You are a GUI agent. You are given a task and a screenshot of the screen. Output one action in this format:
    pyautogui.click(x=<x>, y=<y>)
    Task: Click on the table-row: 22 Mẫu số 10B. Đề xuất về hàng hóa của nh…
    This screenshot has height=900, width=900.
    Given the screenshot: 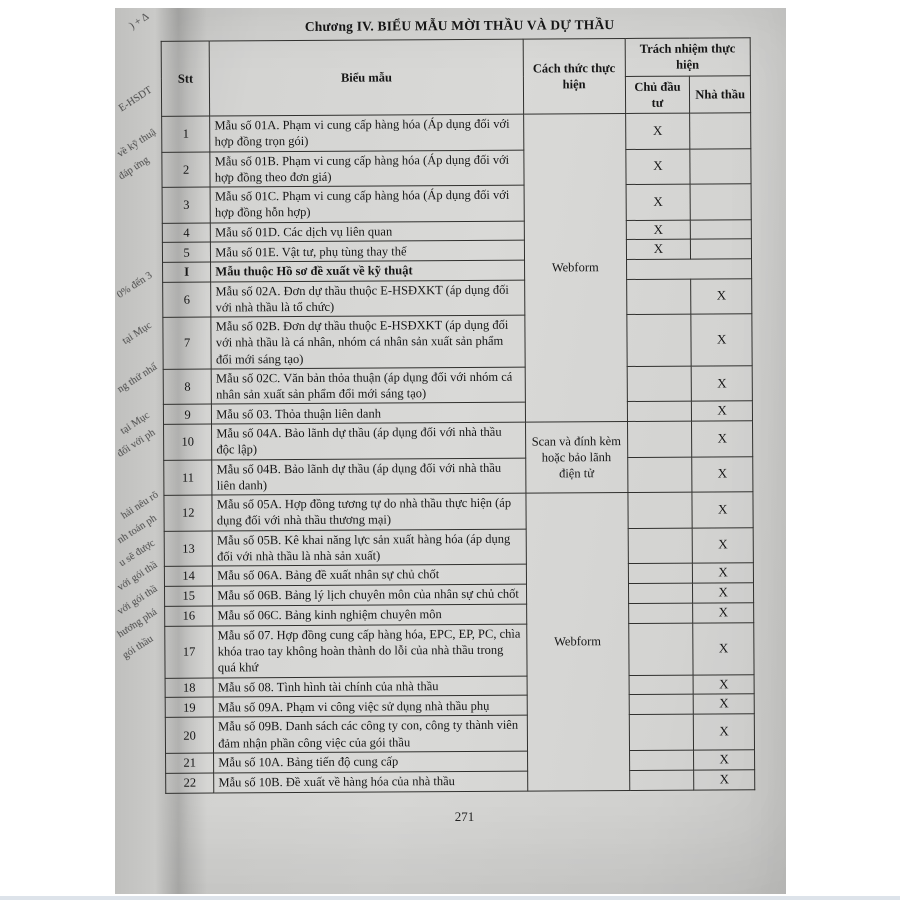 What is the action you would take?
    pyautogui.click(x=460, y=781)
    